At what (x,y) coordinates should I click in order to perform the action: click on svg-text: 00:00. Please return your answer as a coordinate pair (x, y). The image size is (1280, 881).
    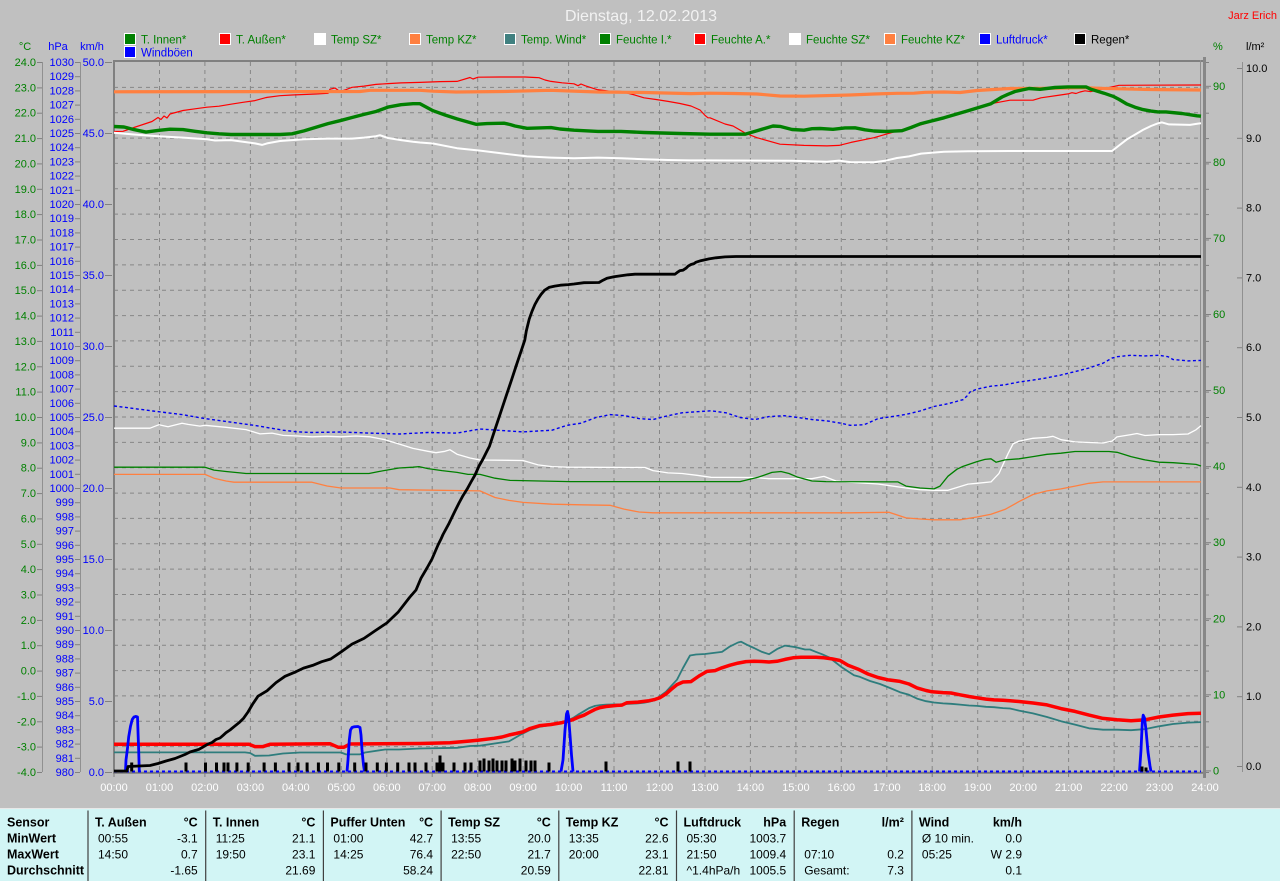
    Looking at the image, I should click on (114, 788).